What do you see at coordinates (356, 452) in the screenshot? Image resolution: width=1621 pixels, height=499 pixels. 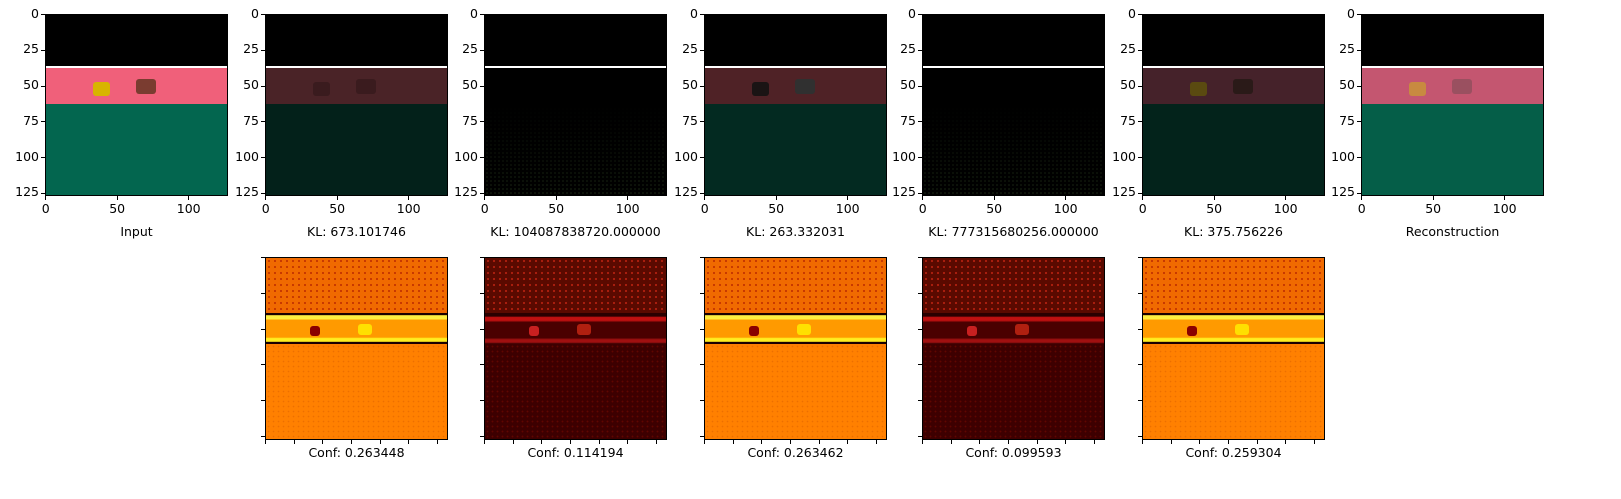 I see `heatmap-caption: Conf: 0.263448` at bounding box center [356, 452].